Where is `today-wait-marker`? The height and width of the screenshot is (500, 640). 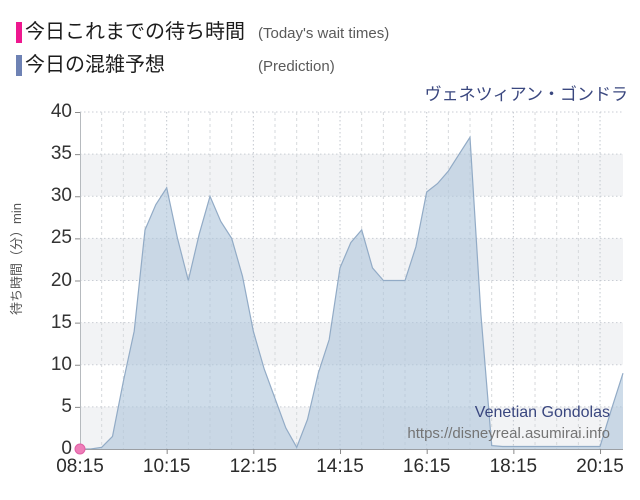
today-wait-marker is located at coordinates (80, 449).